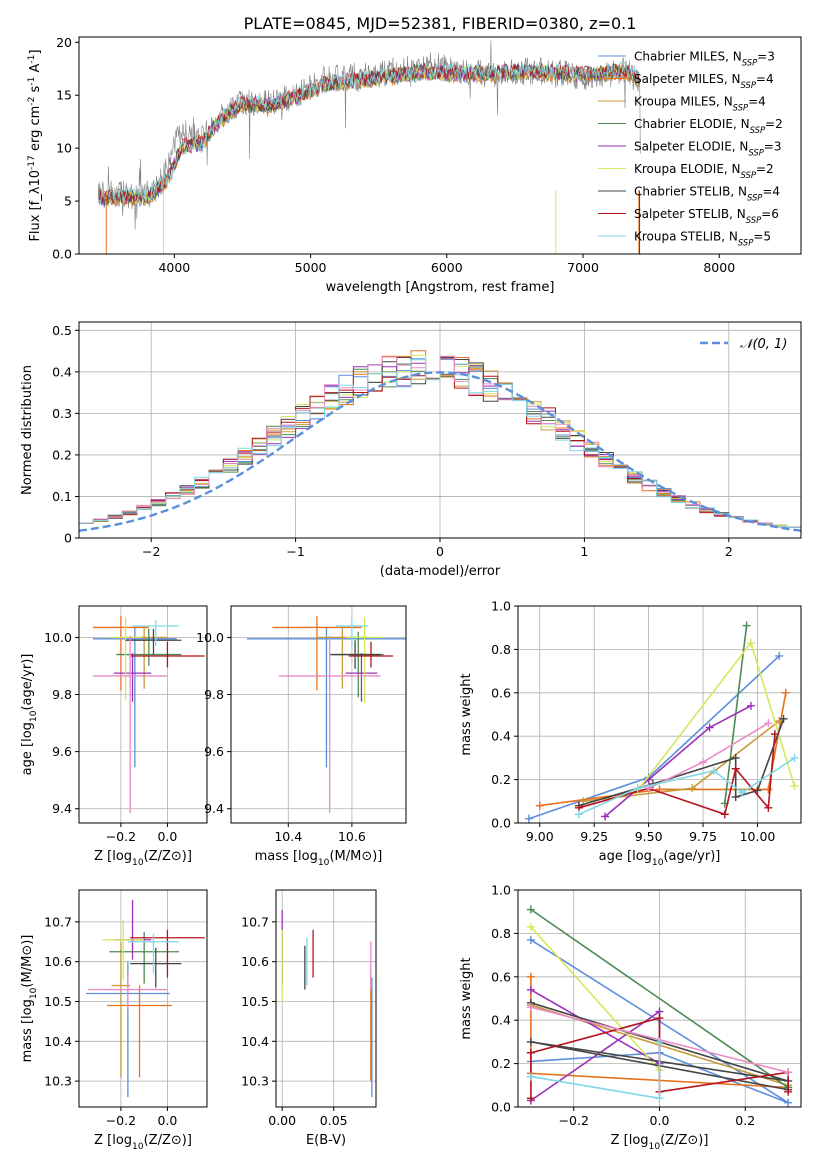  I want to click on x-tick-label: −0.2, so click(121, 836).